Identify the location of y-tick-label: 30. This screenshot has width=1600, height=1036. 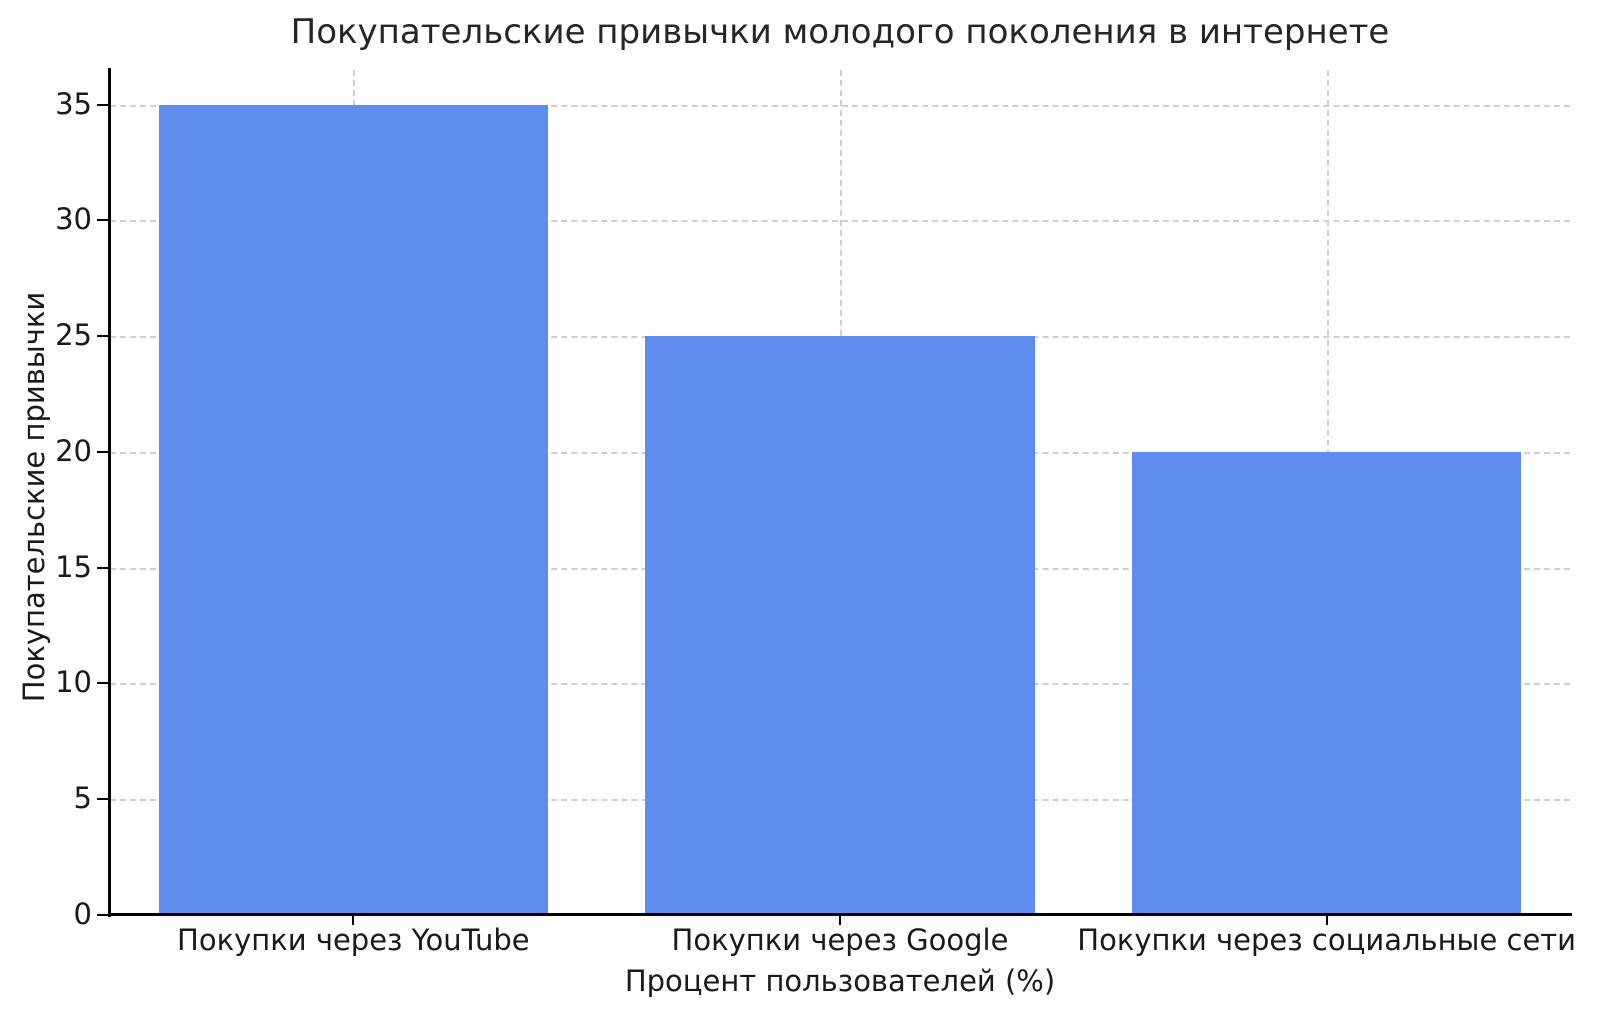
(73, 219).